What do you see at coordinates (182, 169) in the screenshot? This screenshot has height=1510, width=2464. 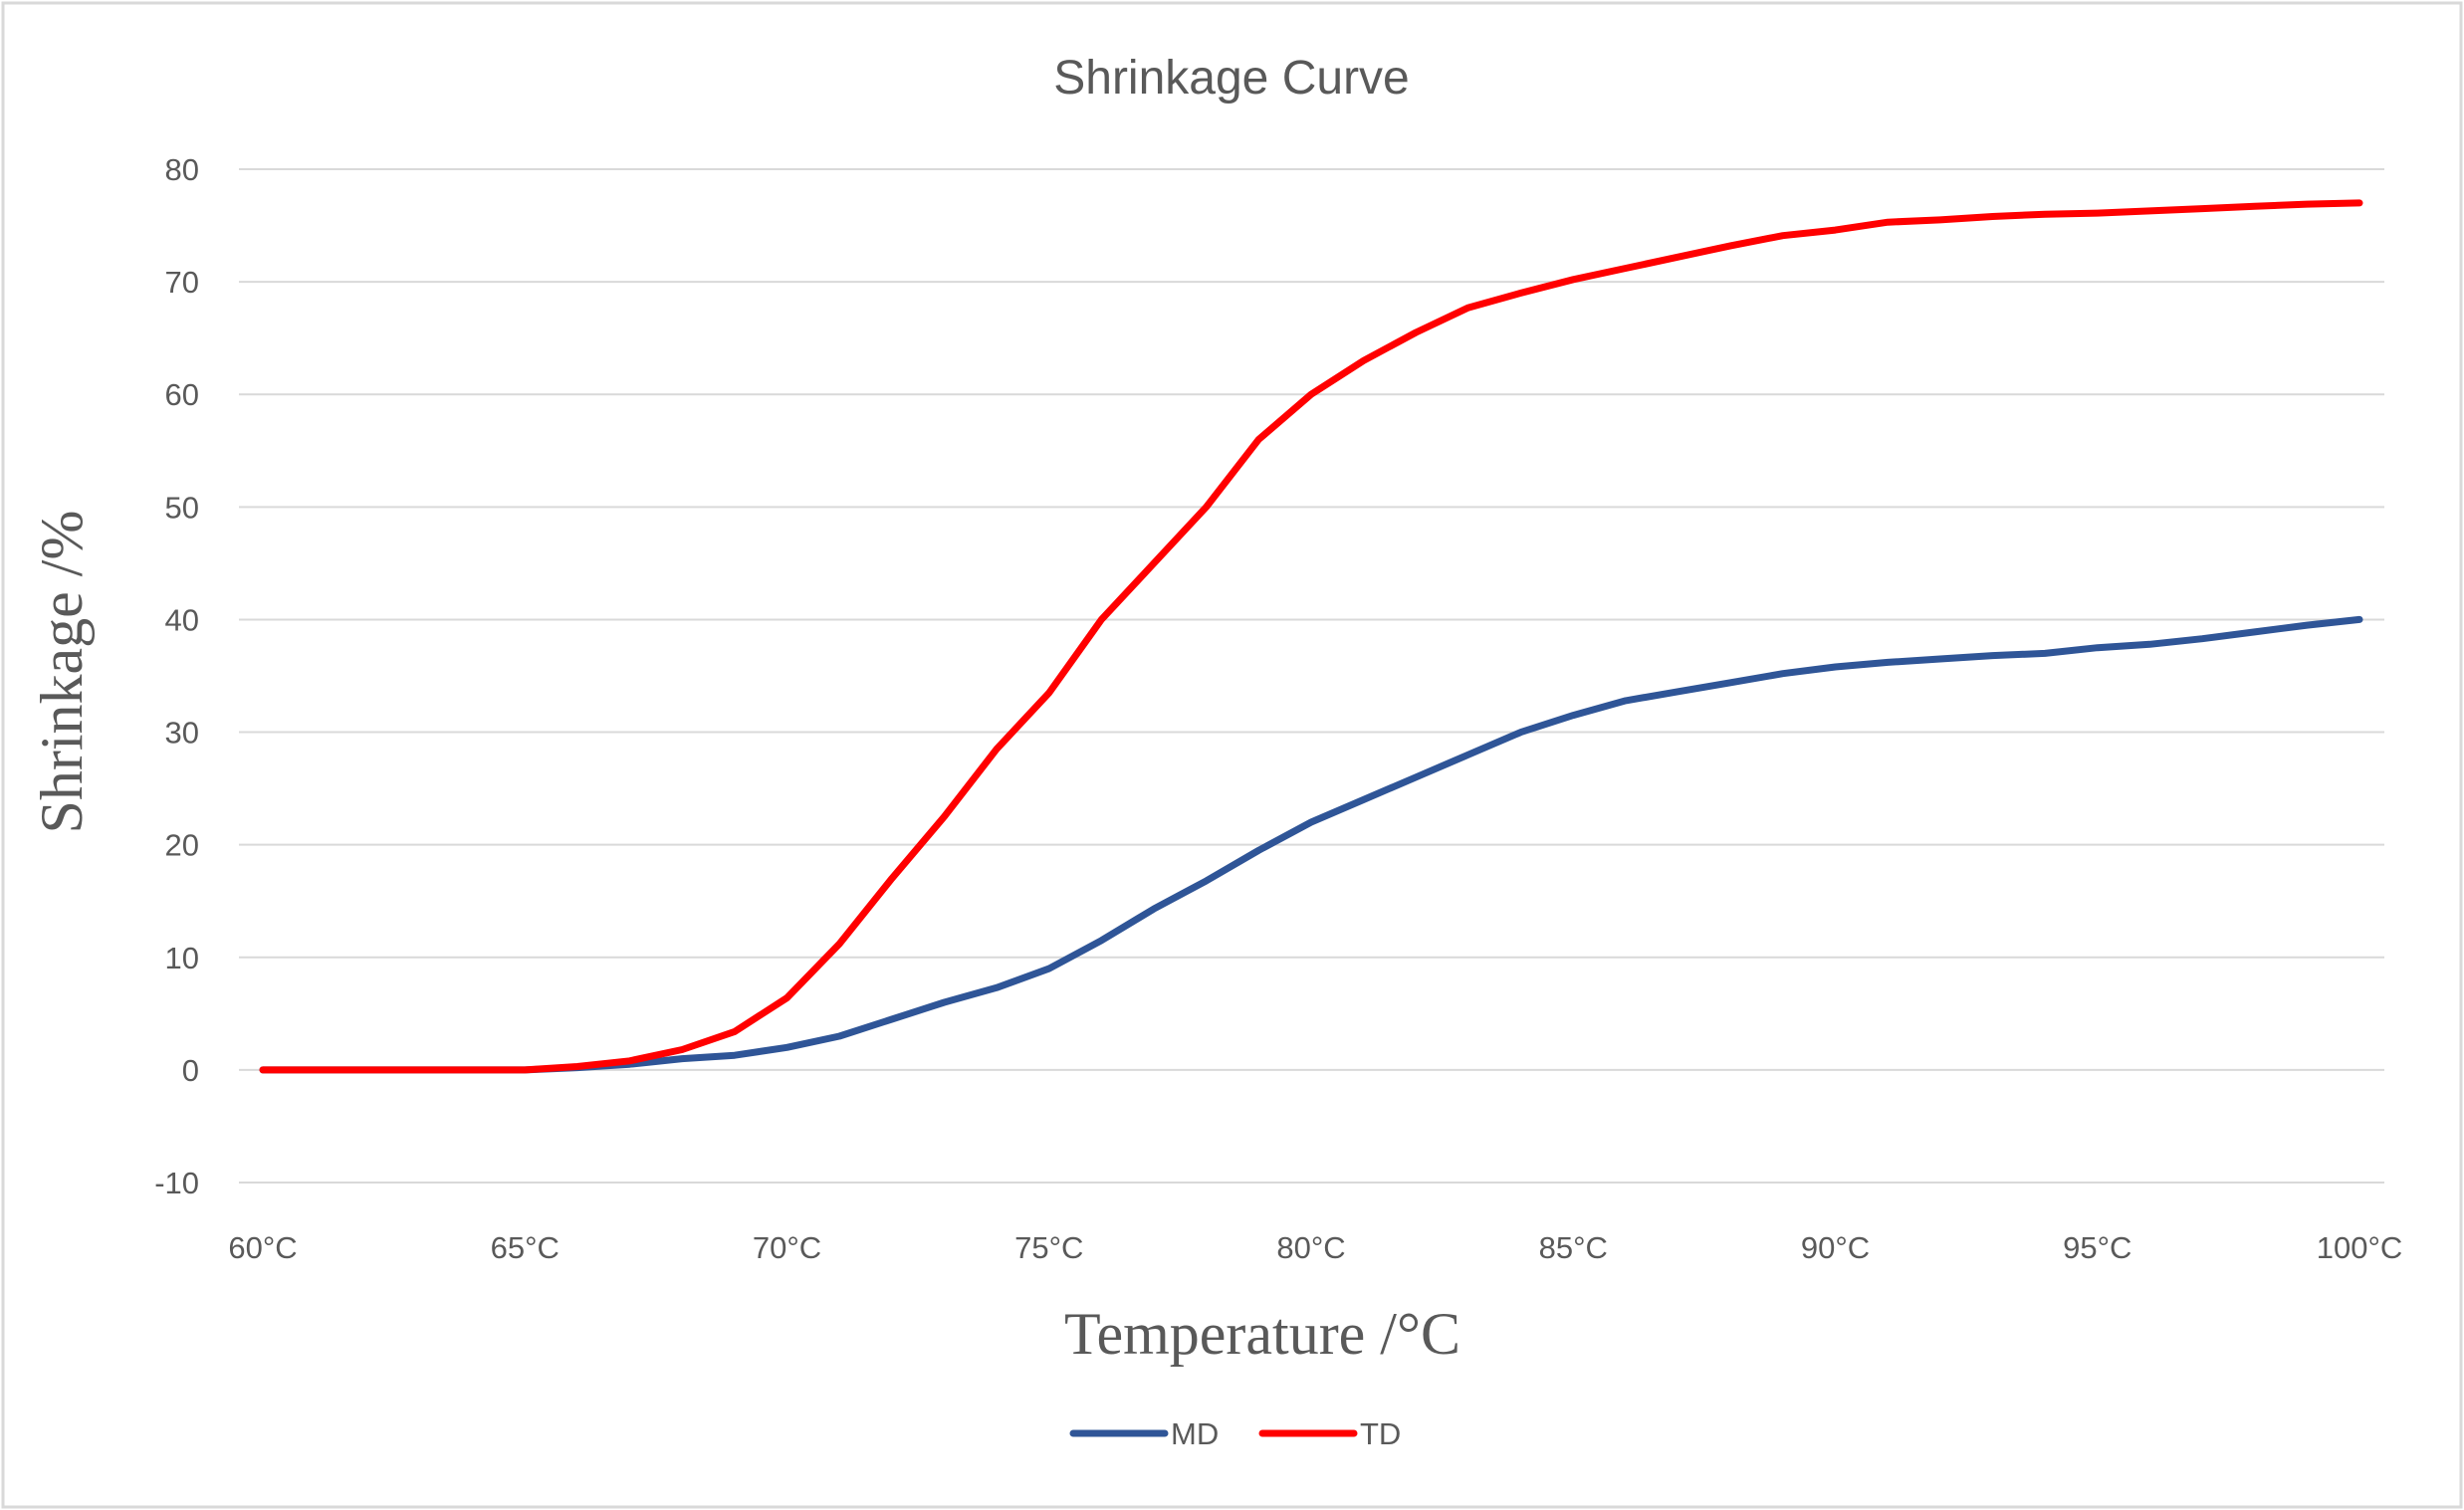 I see `y-tick-label: 80` at bounding box center [182, 169].